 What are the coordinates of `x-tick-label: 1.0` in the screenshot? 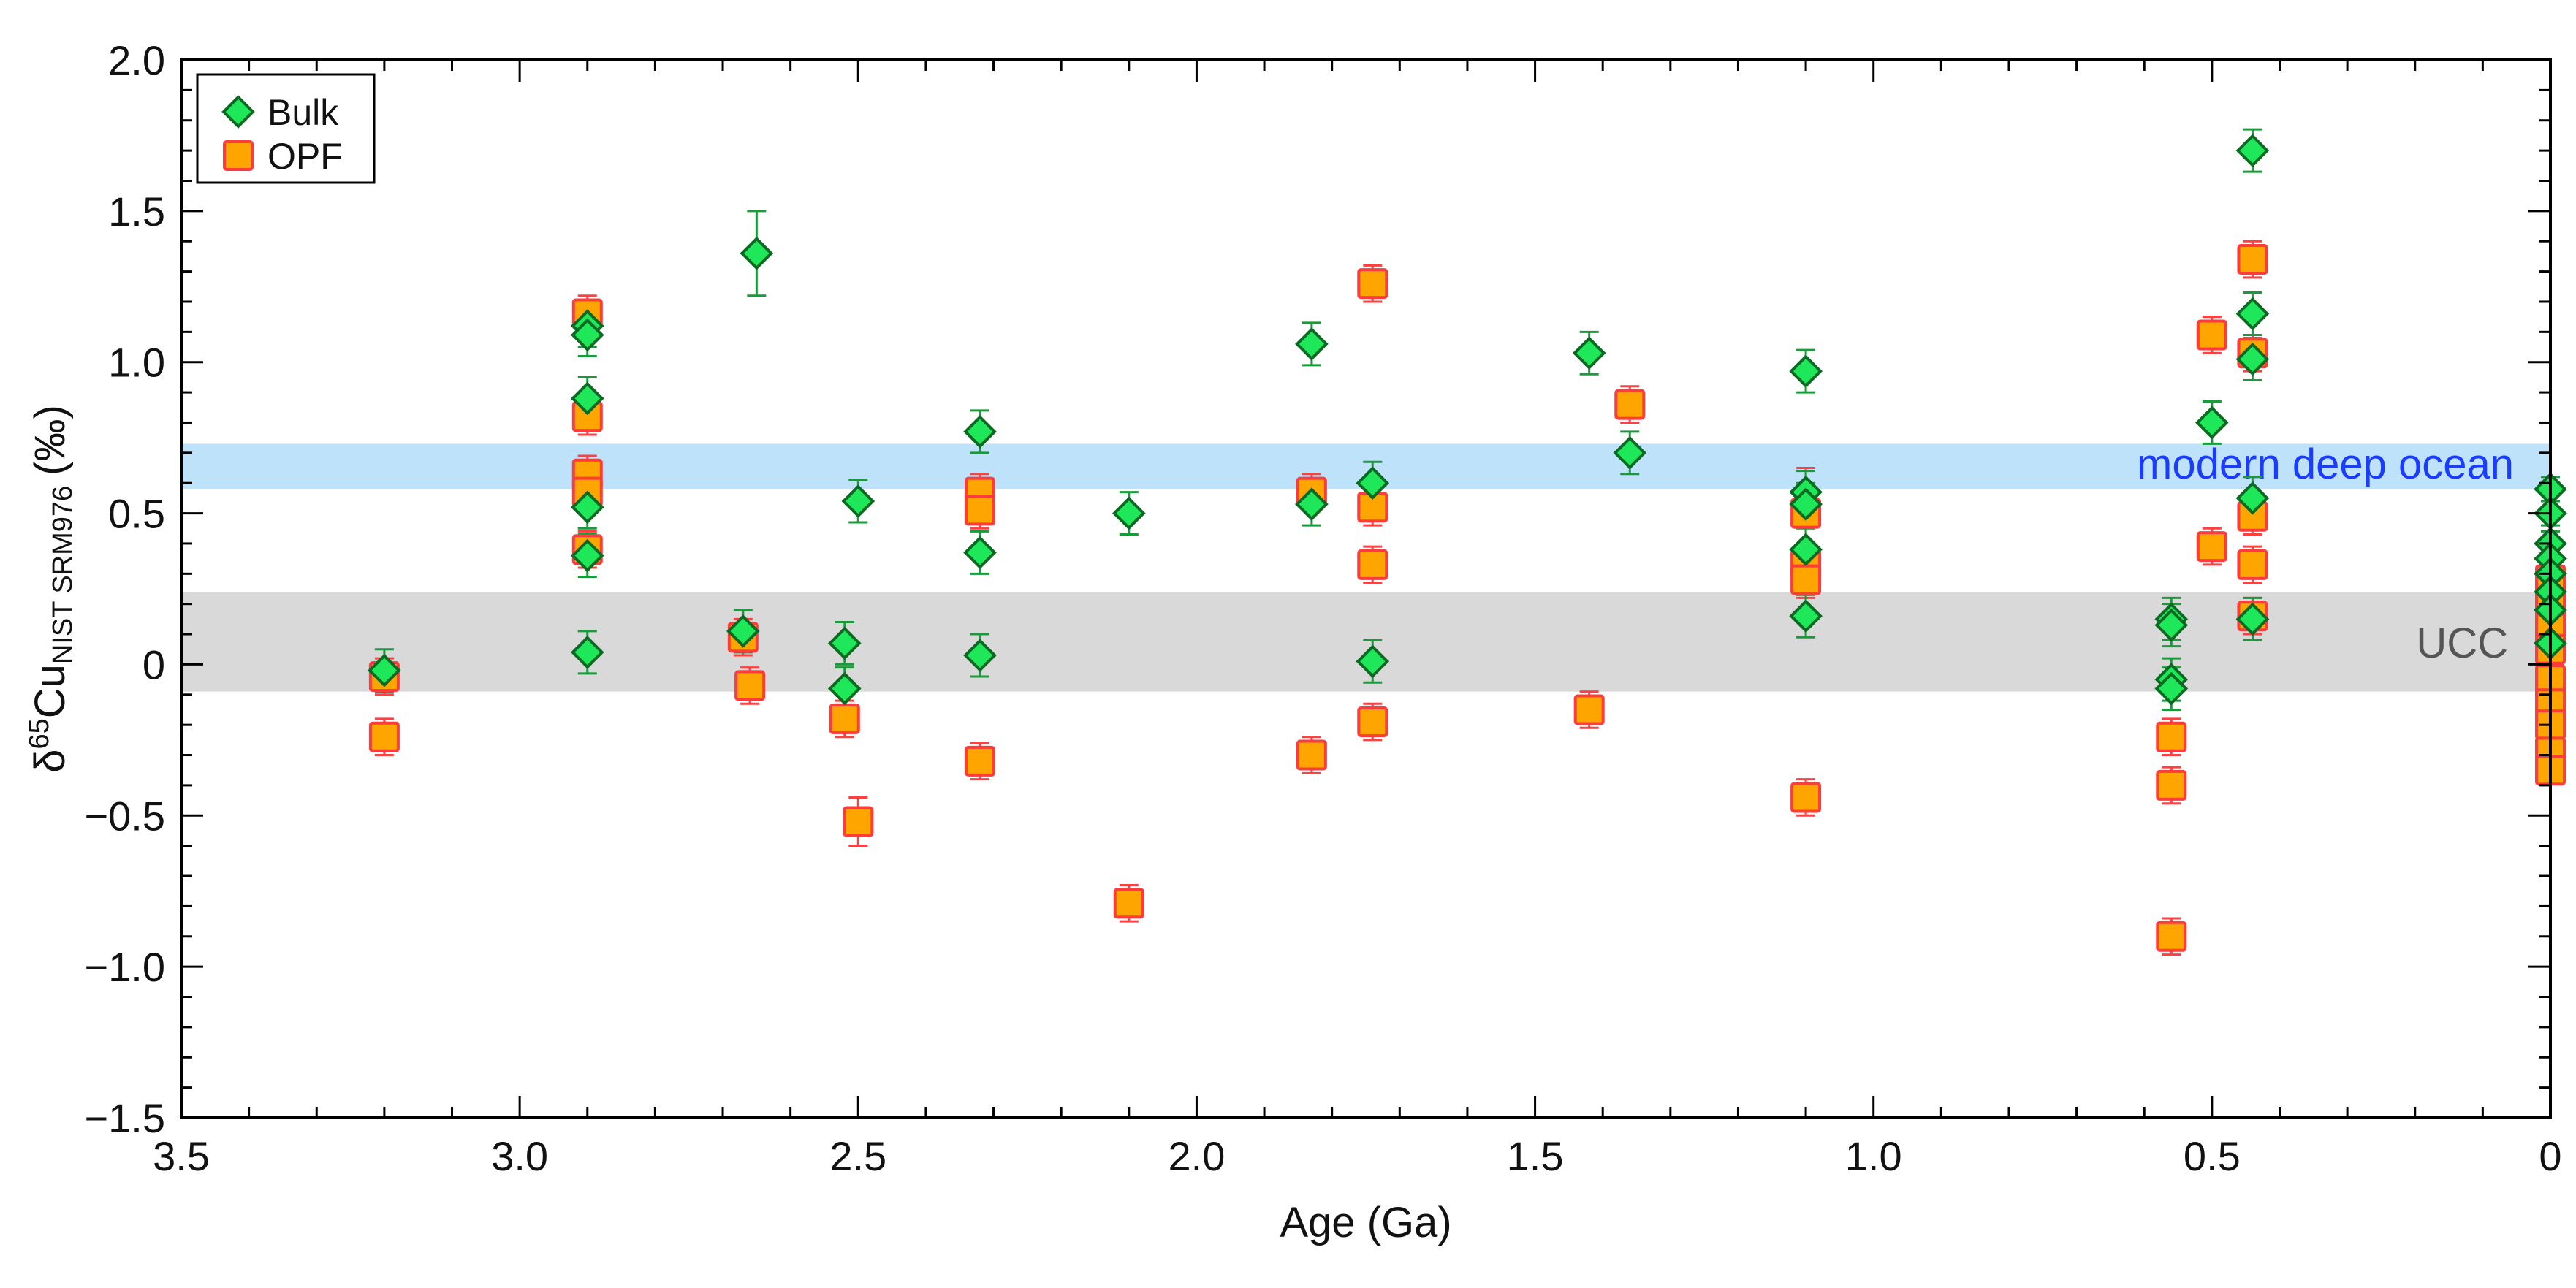 It's located at (1874, 1156).